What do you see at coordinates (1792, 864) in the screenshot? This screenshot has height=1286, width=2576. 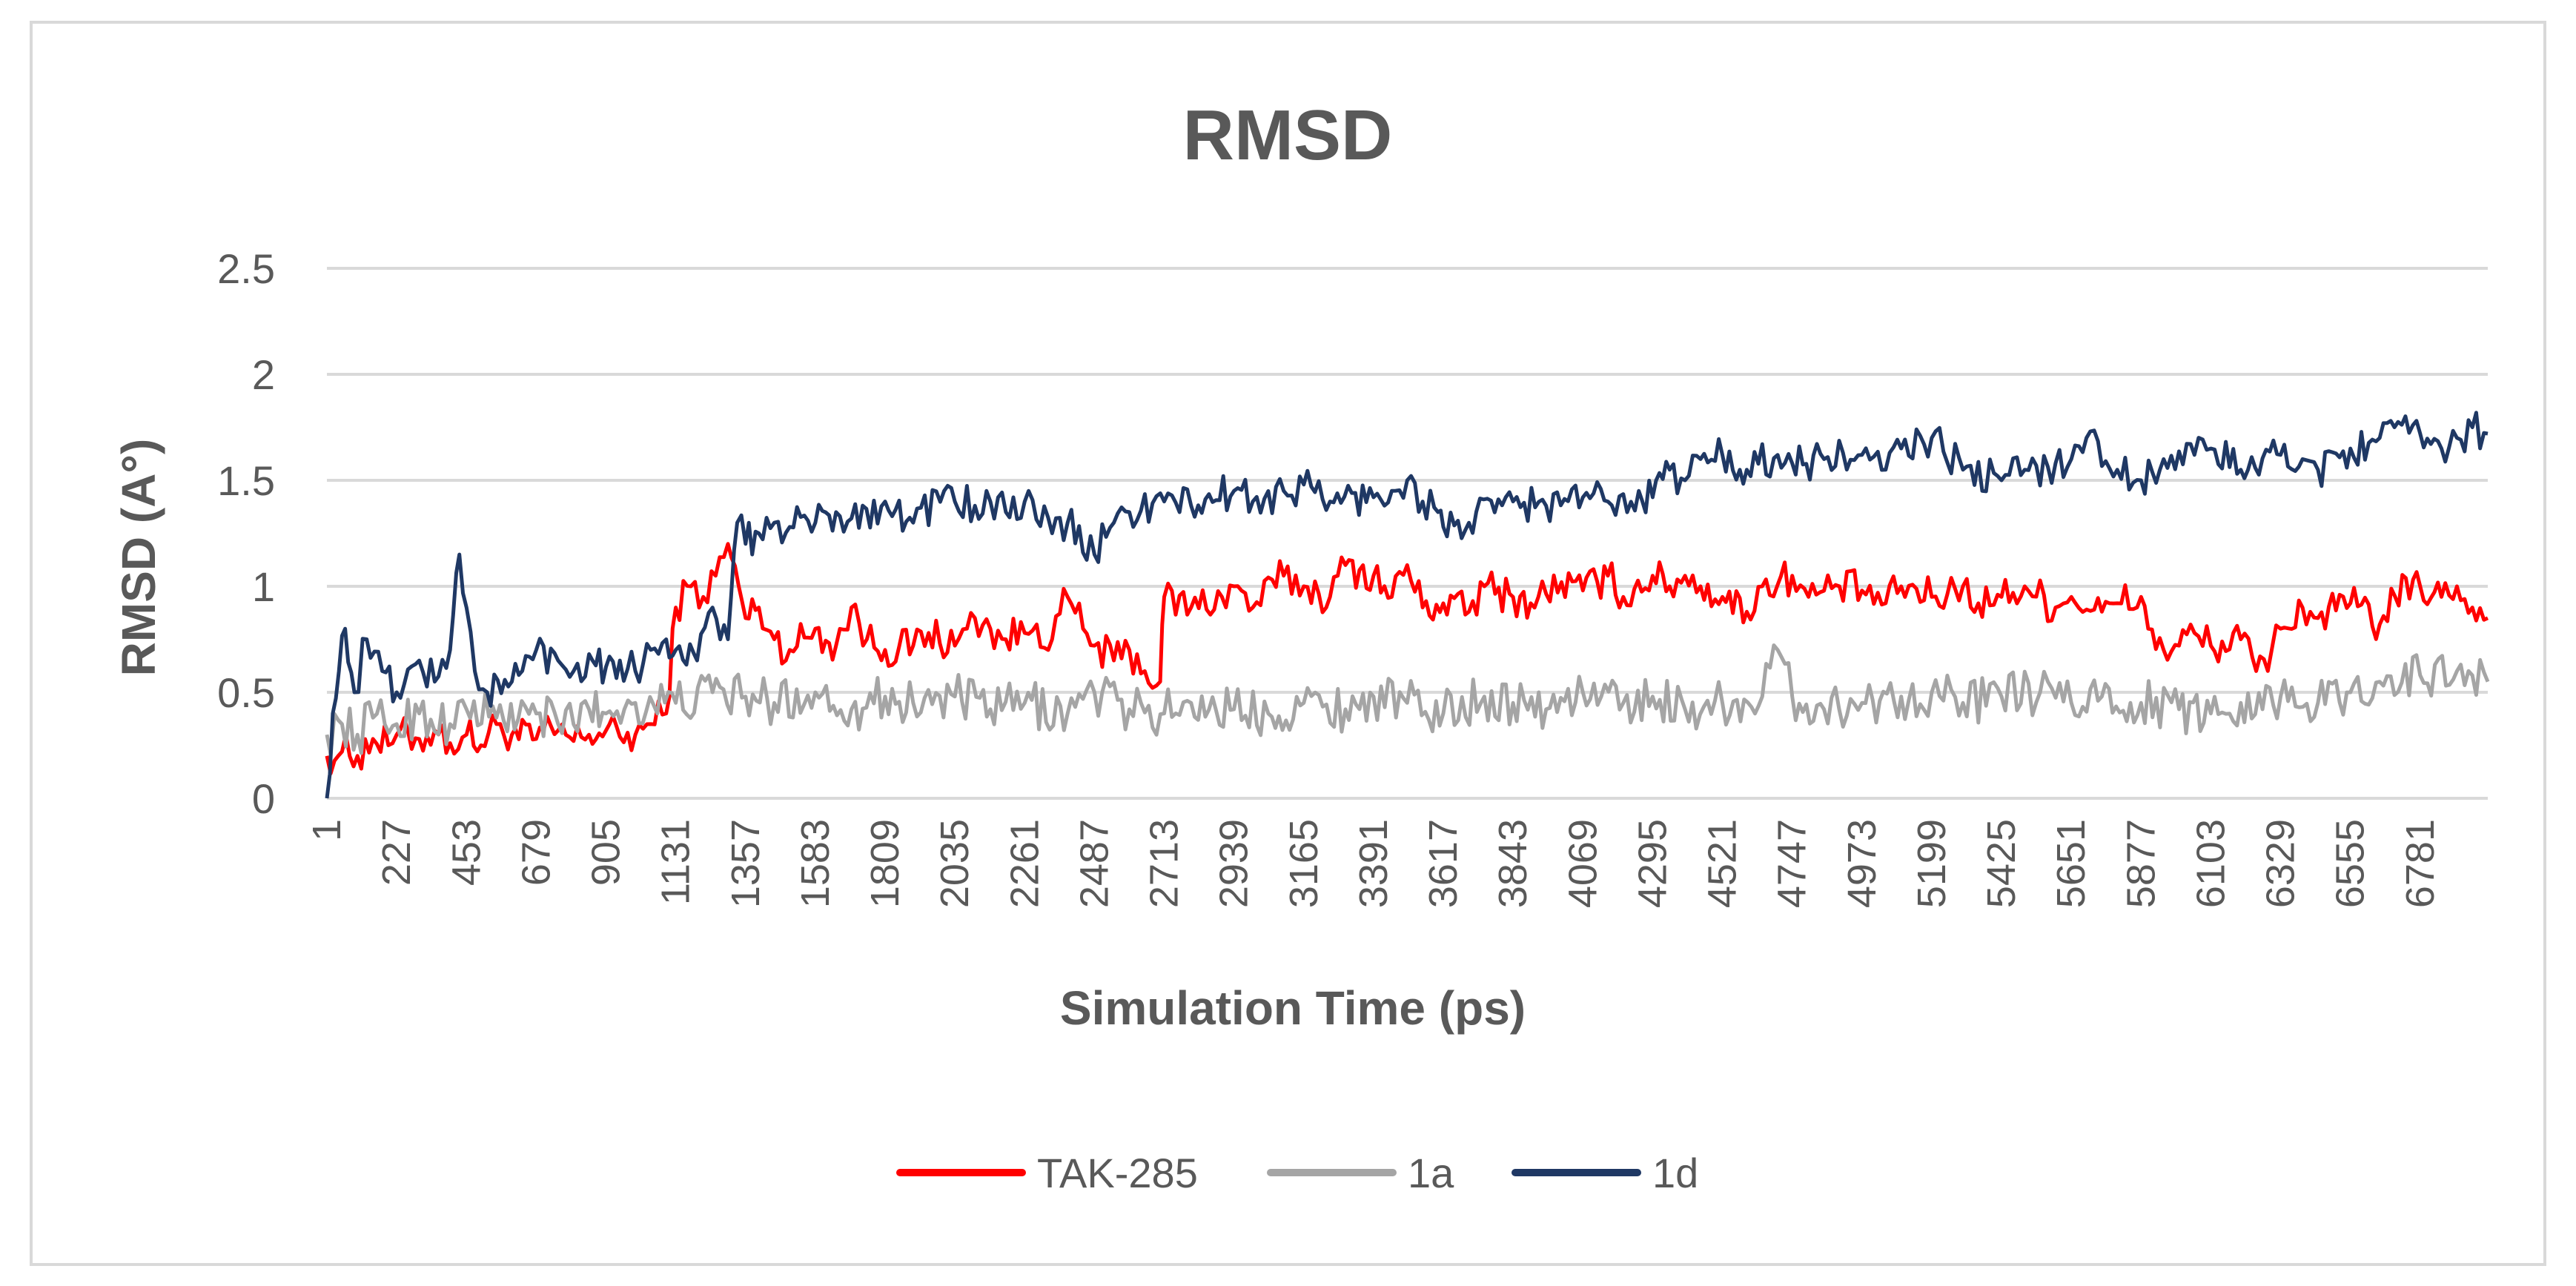 I see `x-tick-label: 4747` at bounding box center [1792, 864].